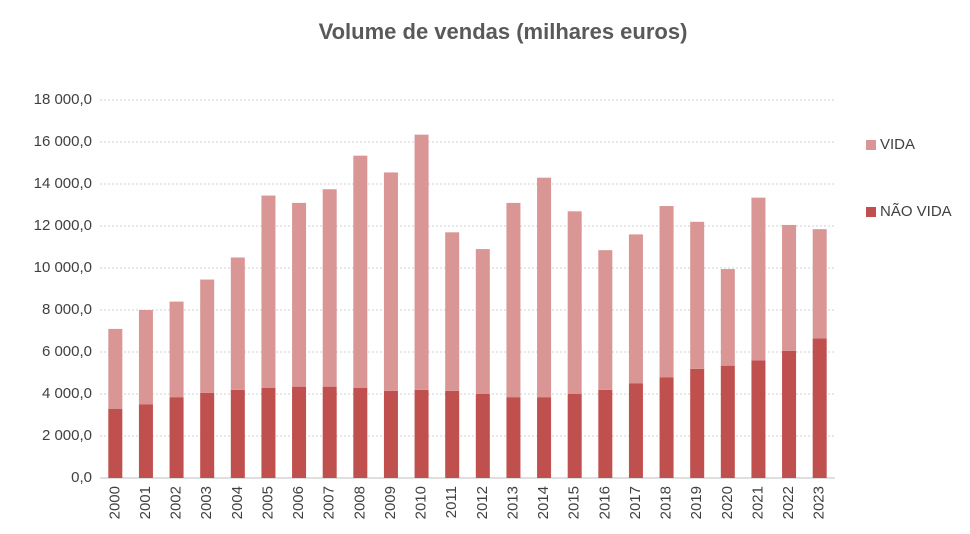 The height and width of the screenshot is (534, 970). Describe the element at coordinates (635, 502) in the screenshot. I see `x-tick-label: 2017` at that location.